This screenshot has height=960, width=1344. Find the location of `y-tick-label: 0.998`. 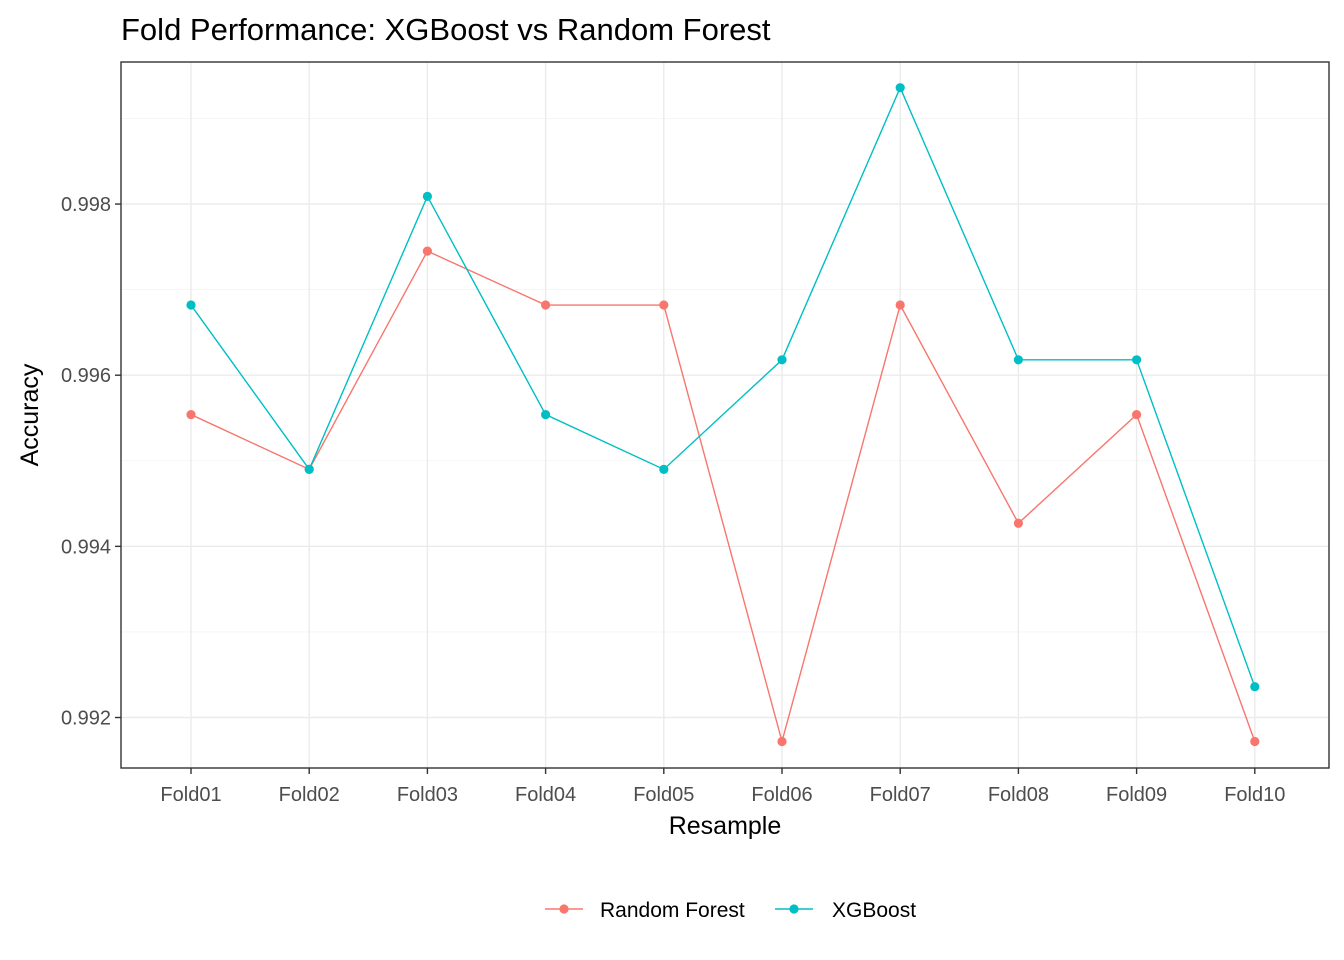

y-tick-label: 0.998 is located at coordinates (86, 205).